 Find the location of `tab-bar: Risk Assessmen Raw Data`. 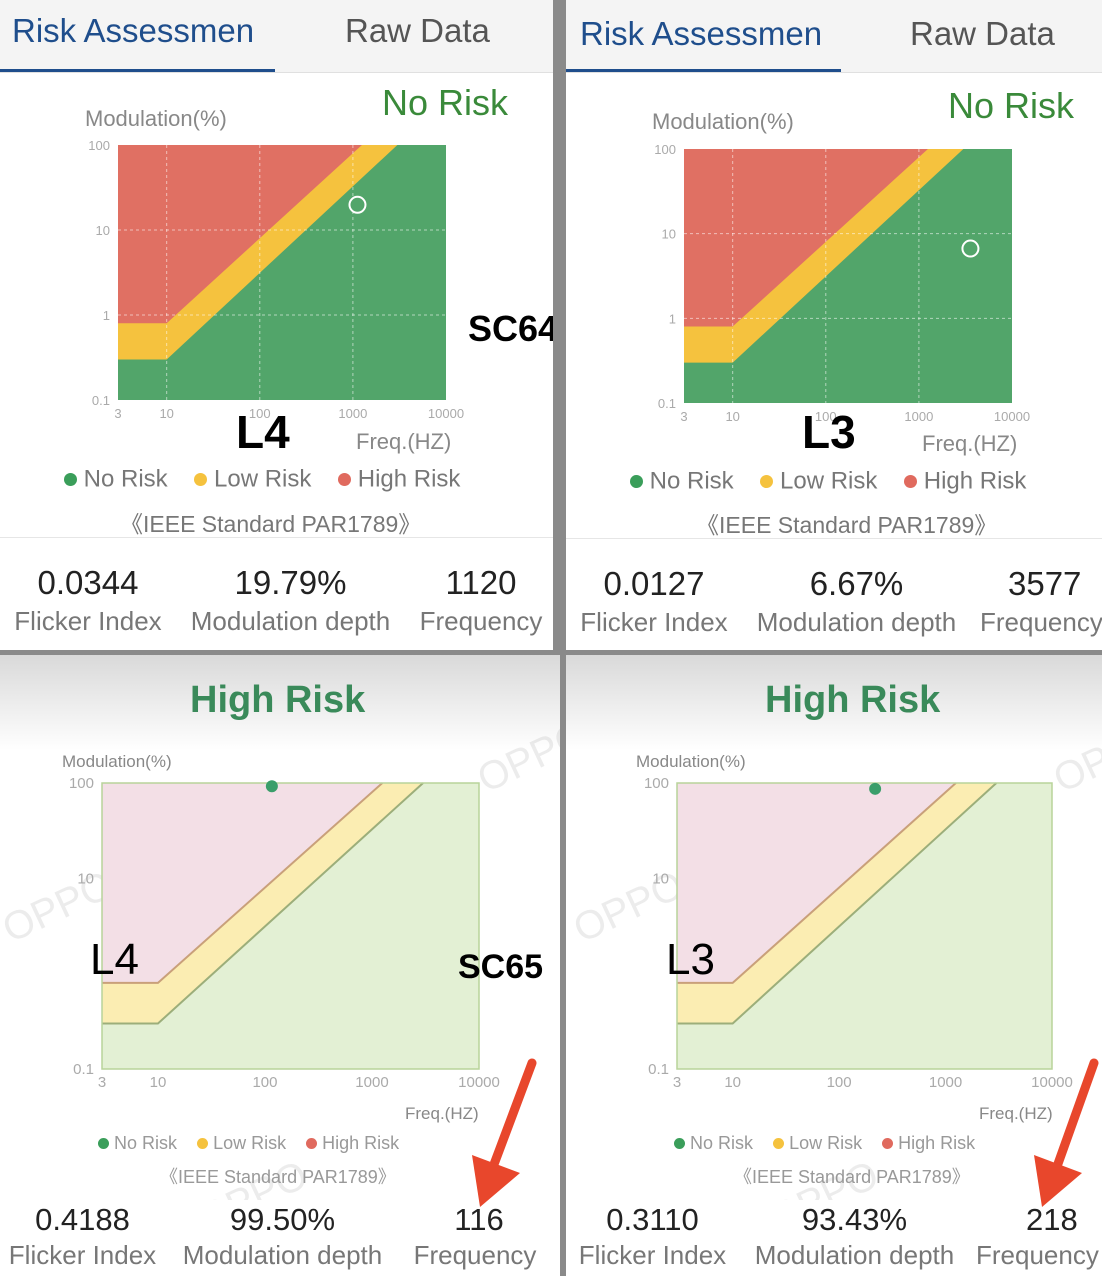

tab-bar: Risk Assessmen Raw Data is located at coordinates (834, 36).